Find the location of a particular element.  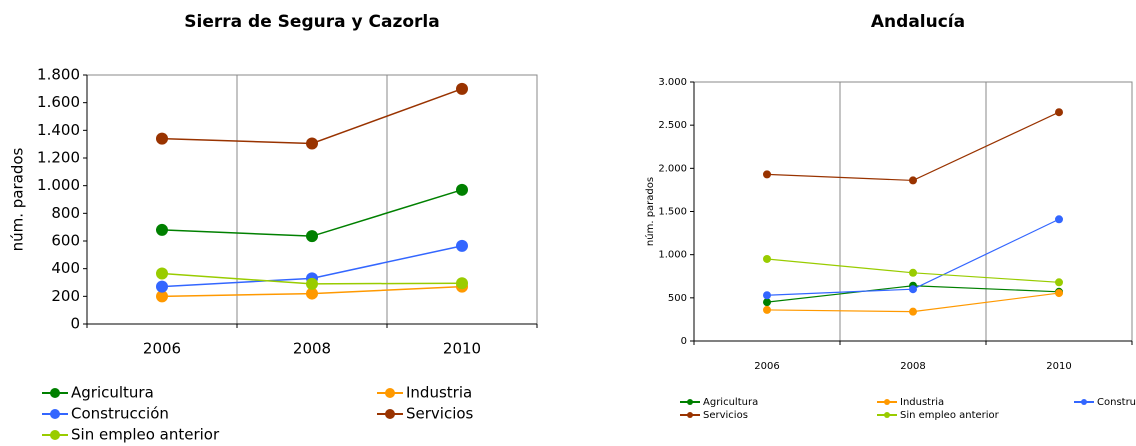

y-tick-label: 1.600 is located at coordinates (58, 102).